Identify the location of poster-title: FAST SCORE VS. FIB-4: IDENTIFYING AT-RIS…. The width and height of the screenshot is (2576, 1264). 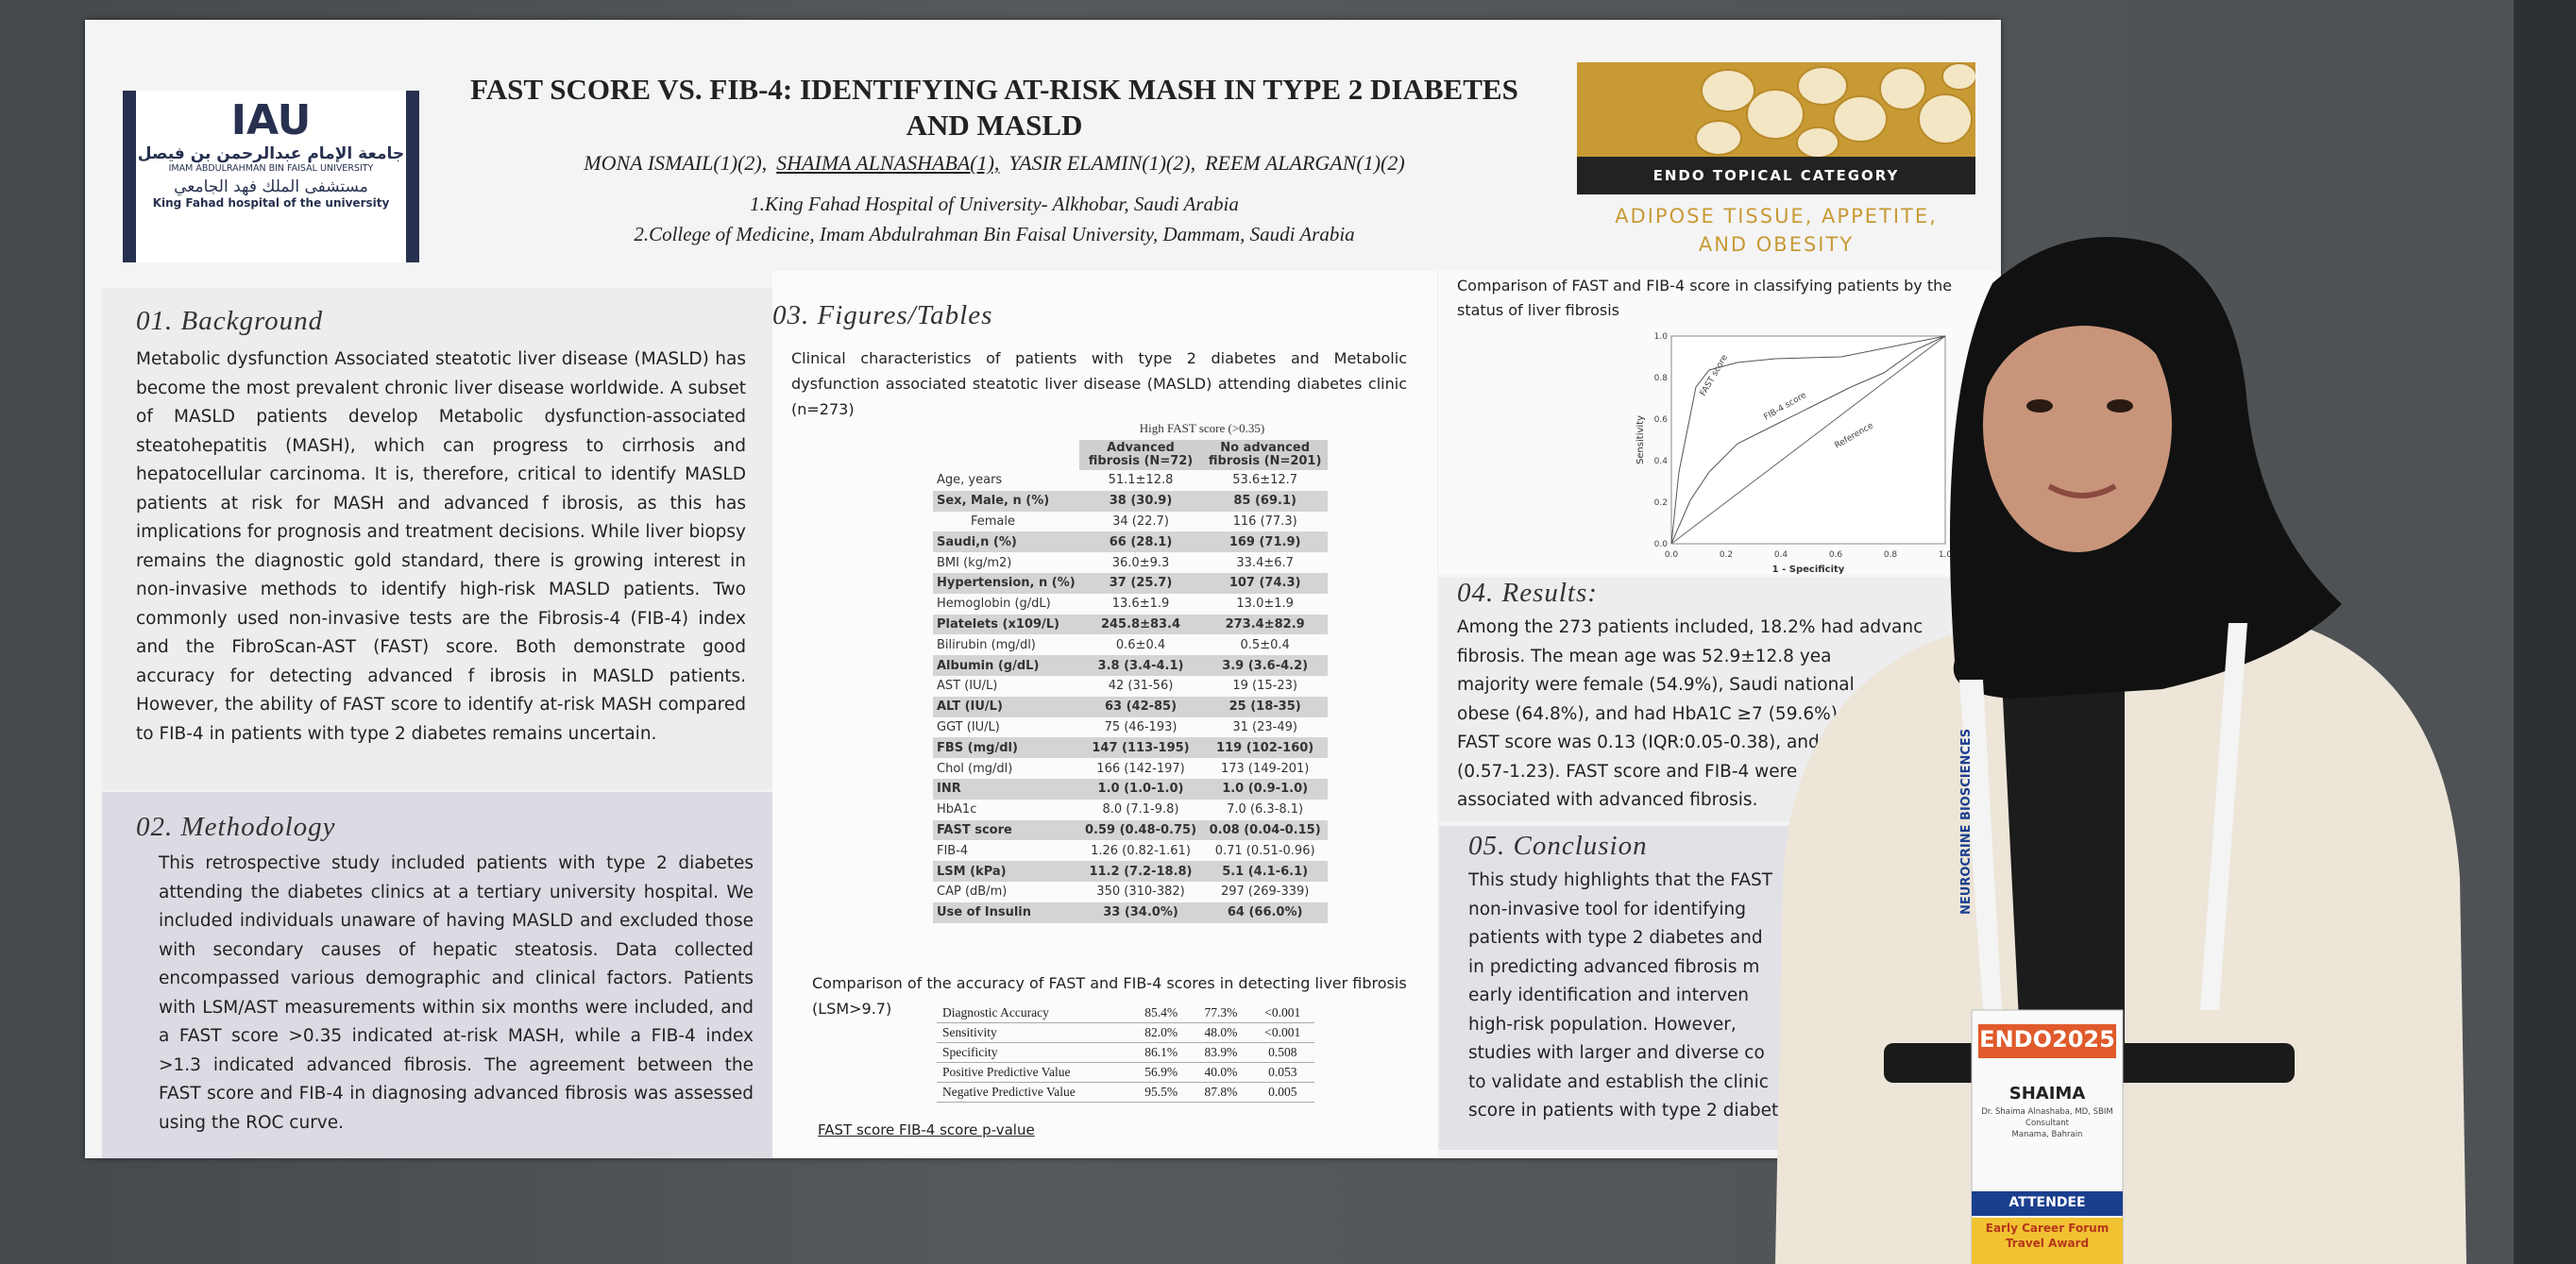
(994, 107).